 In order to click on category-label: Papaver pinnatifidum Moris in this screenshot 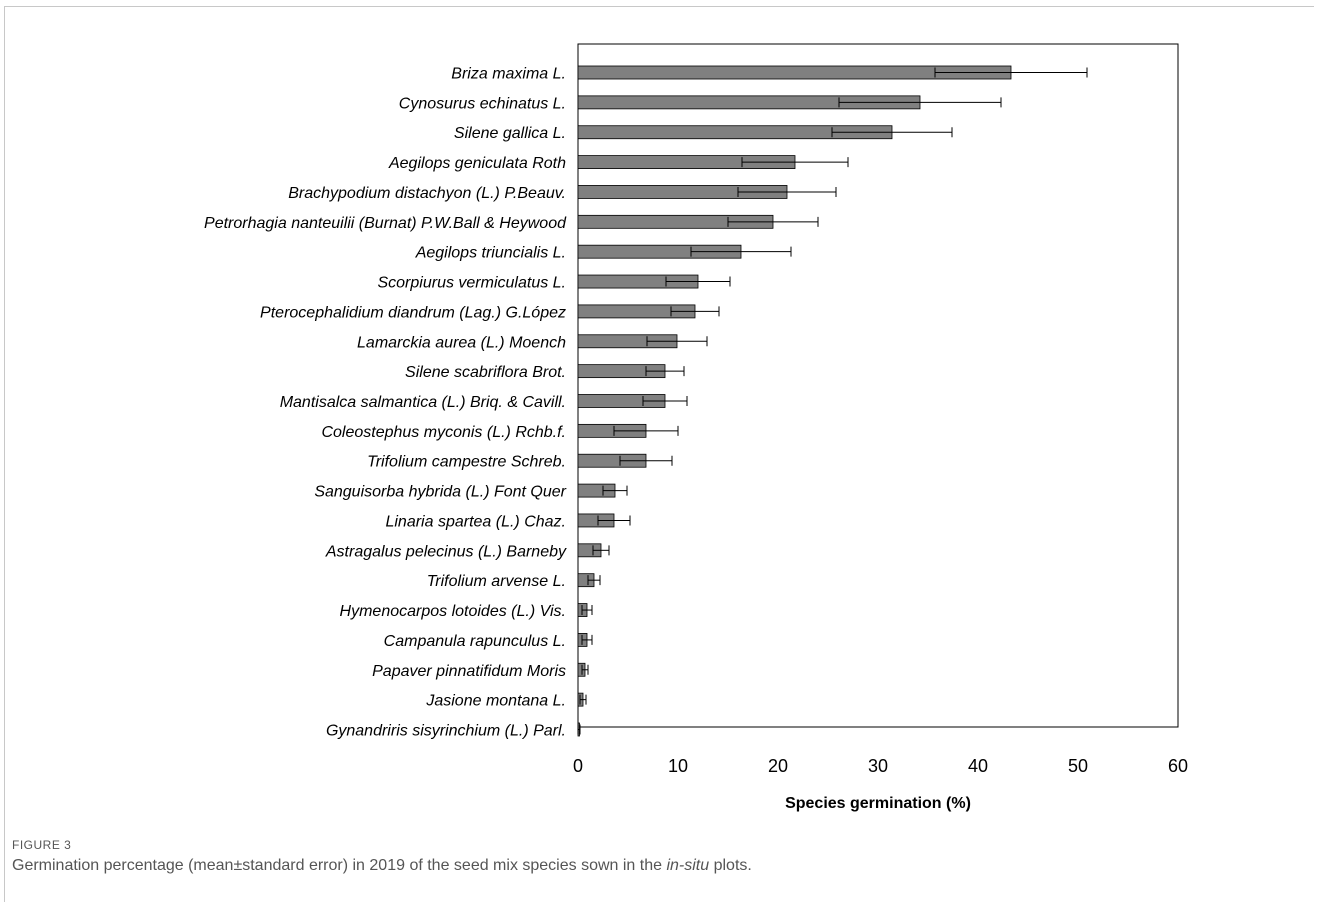, I will do `click(469, 671)`.